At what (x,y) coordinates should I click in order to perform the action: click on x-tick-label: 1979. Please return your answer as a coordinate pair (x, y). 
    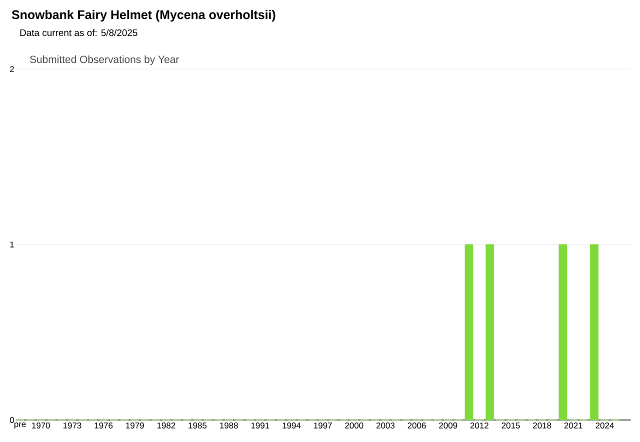
    Looking at the image, I should click on (135, 425).